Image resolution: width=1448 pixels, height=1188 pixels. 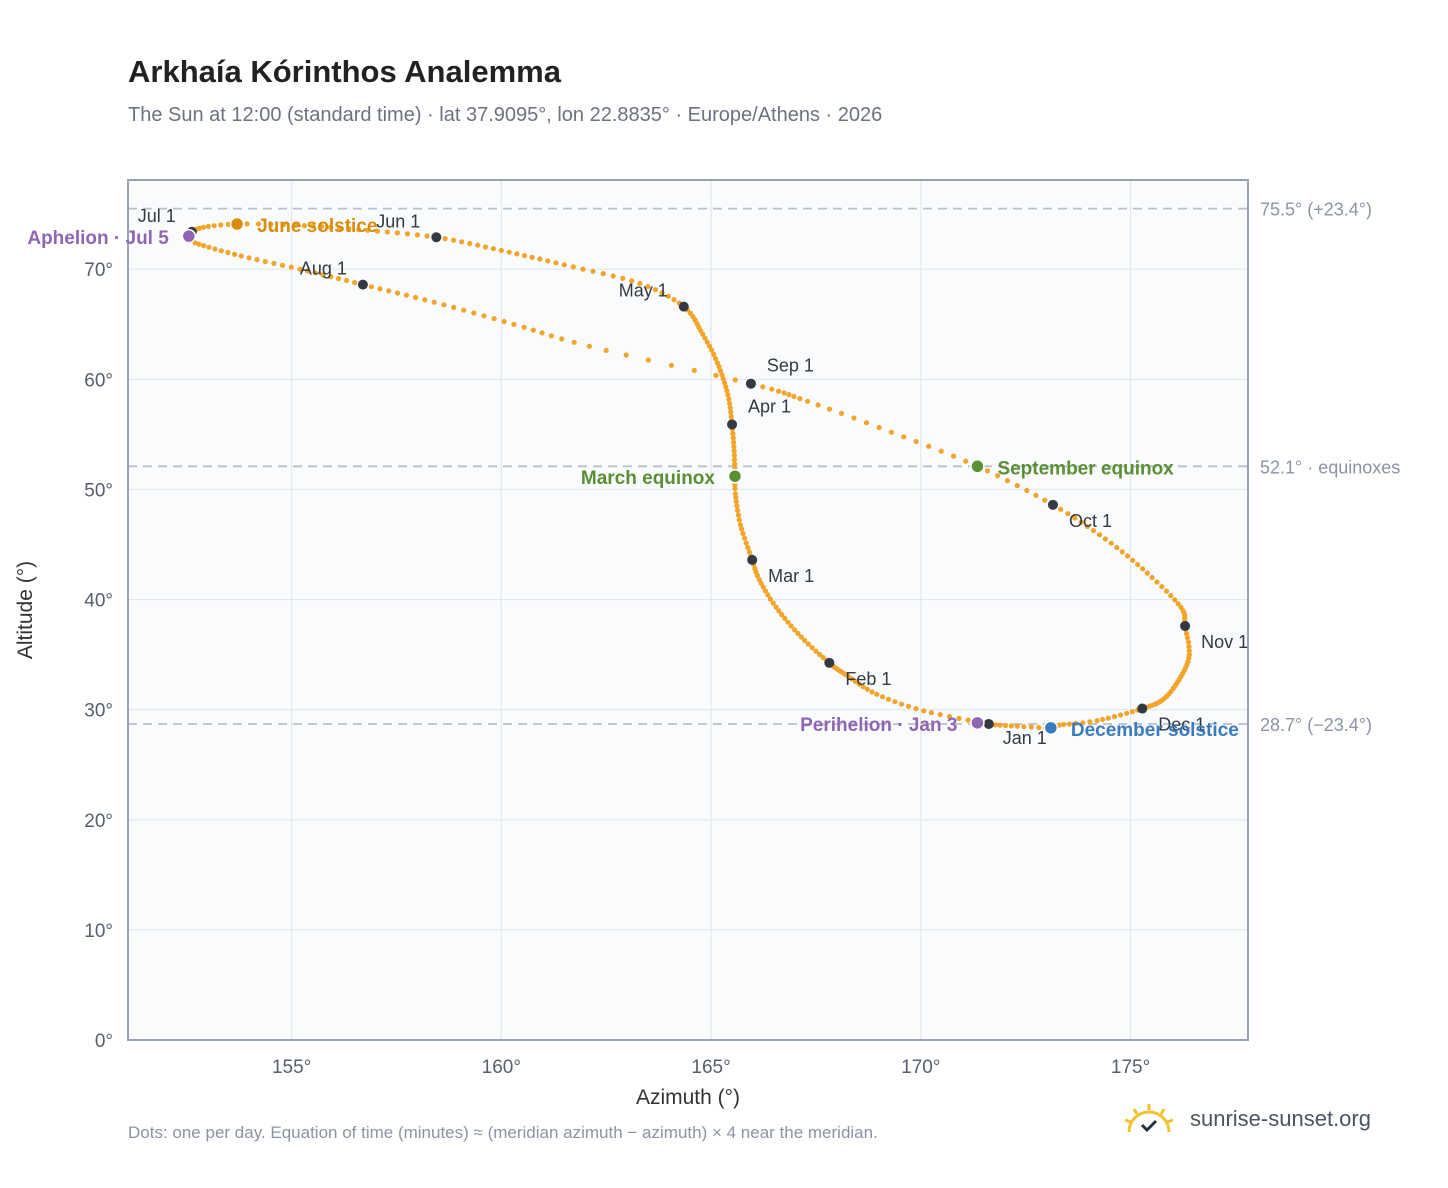 What do you see at coordinates (868, 679) in the screenshot?
I see `month-label: Feb 1` at bounding box center [868, 679].